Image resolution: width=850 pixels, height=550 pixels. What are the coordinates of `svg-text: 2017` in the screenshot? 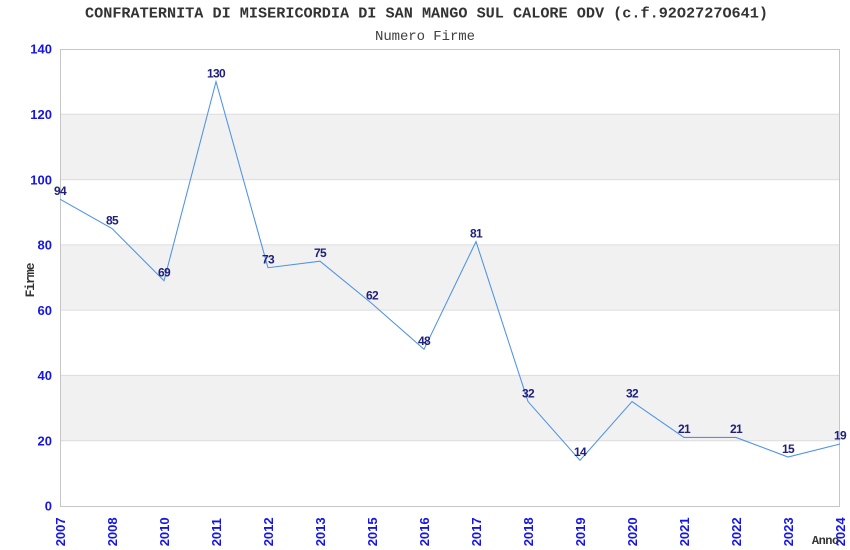 It's located at (476, 531).